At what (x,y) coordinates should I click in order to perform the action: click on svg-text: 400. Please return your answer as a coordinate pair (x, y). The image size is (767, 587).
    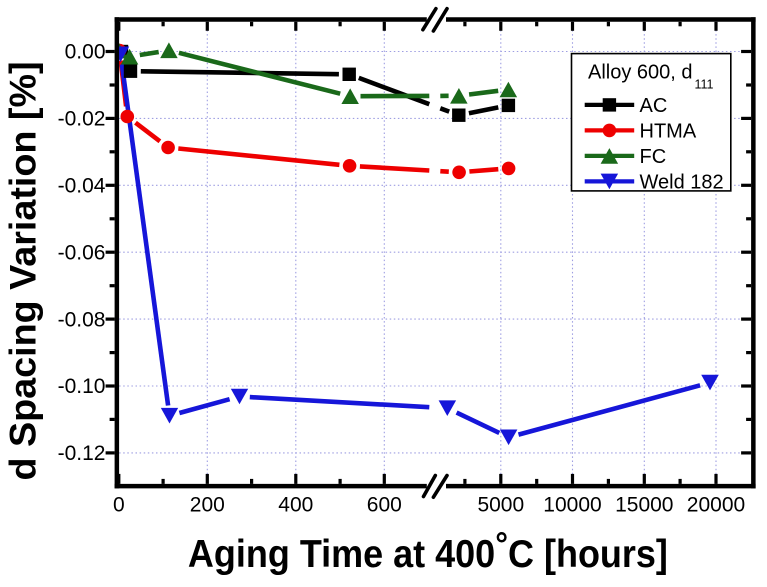
    Looking at the image, I should click on (295, 505).